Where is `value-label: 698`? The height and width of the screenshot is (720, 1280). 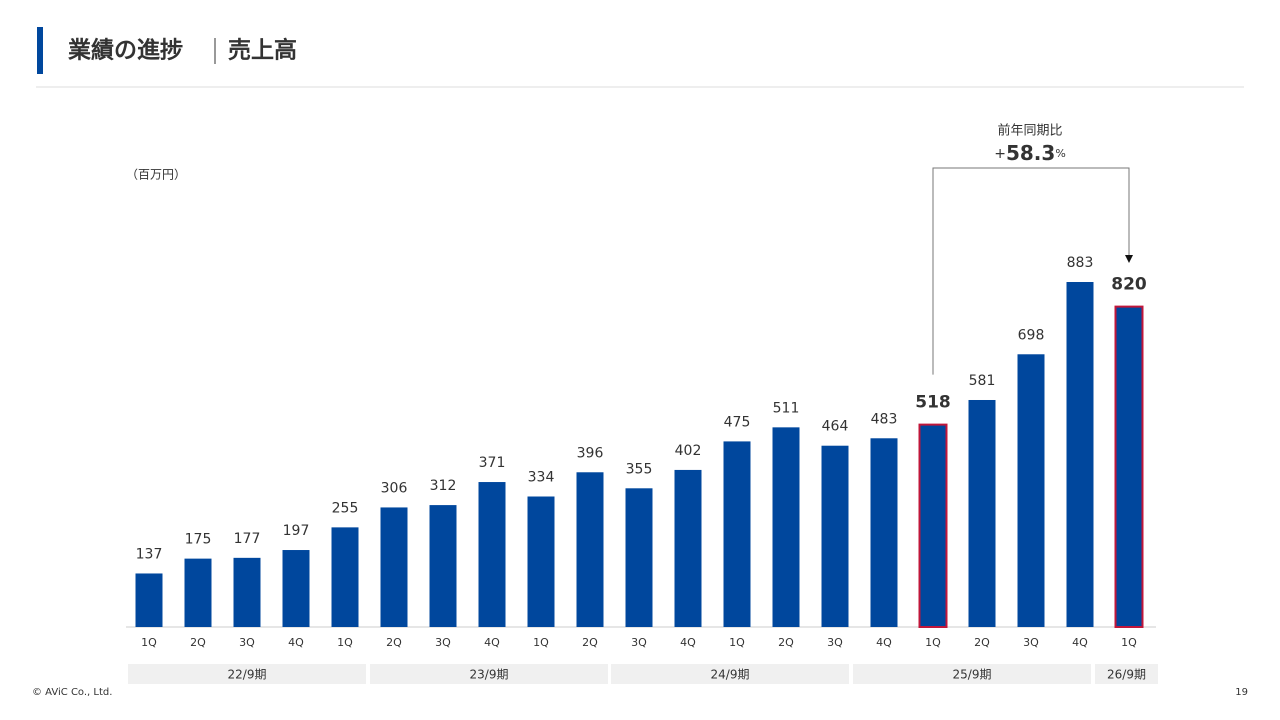 value-label: 698 is located at coordinates (1031, 335).